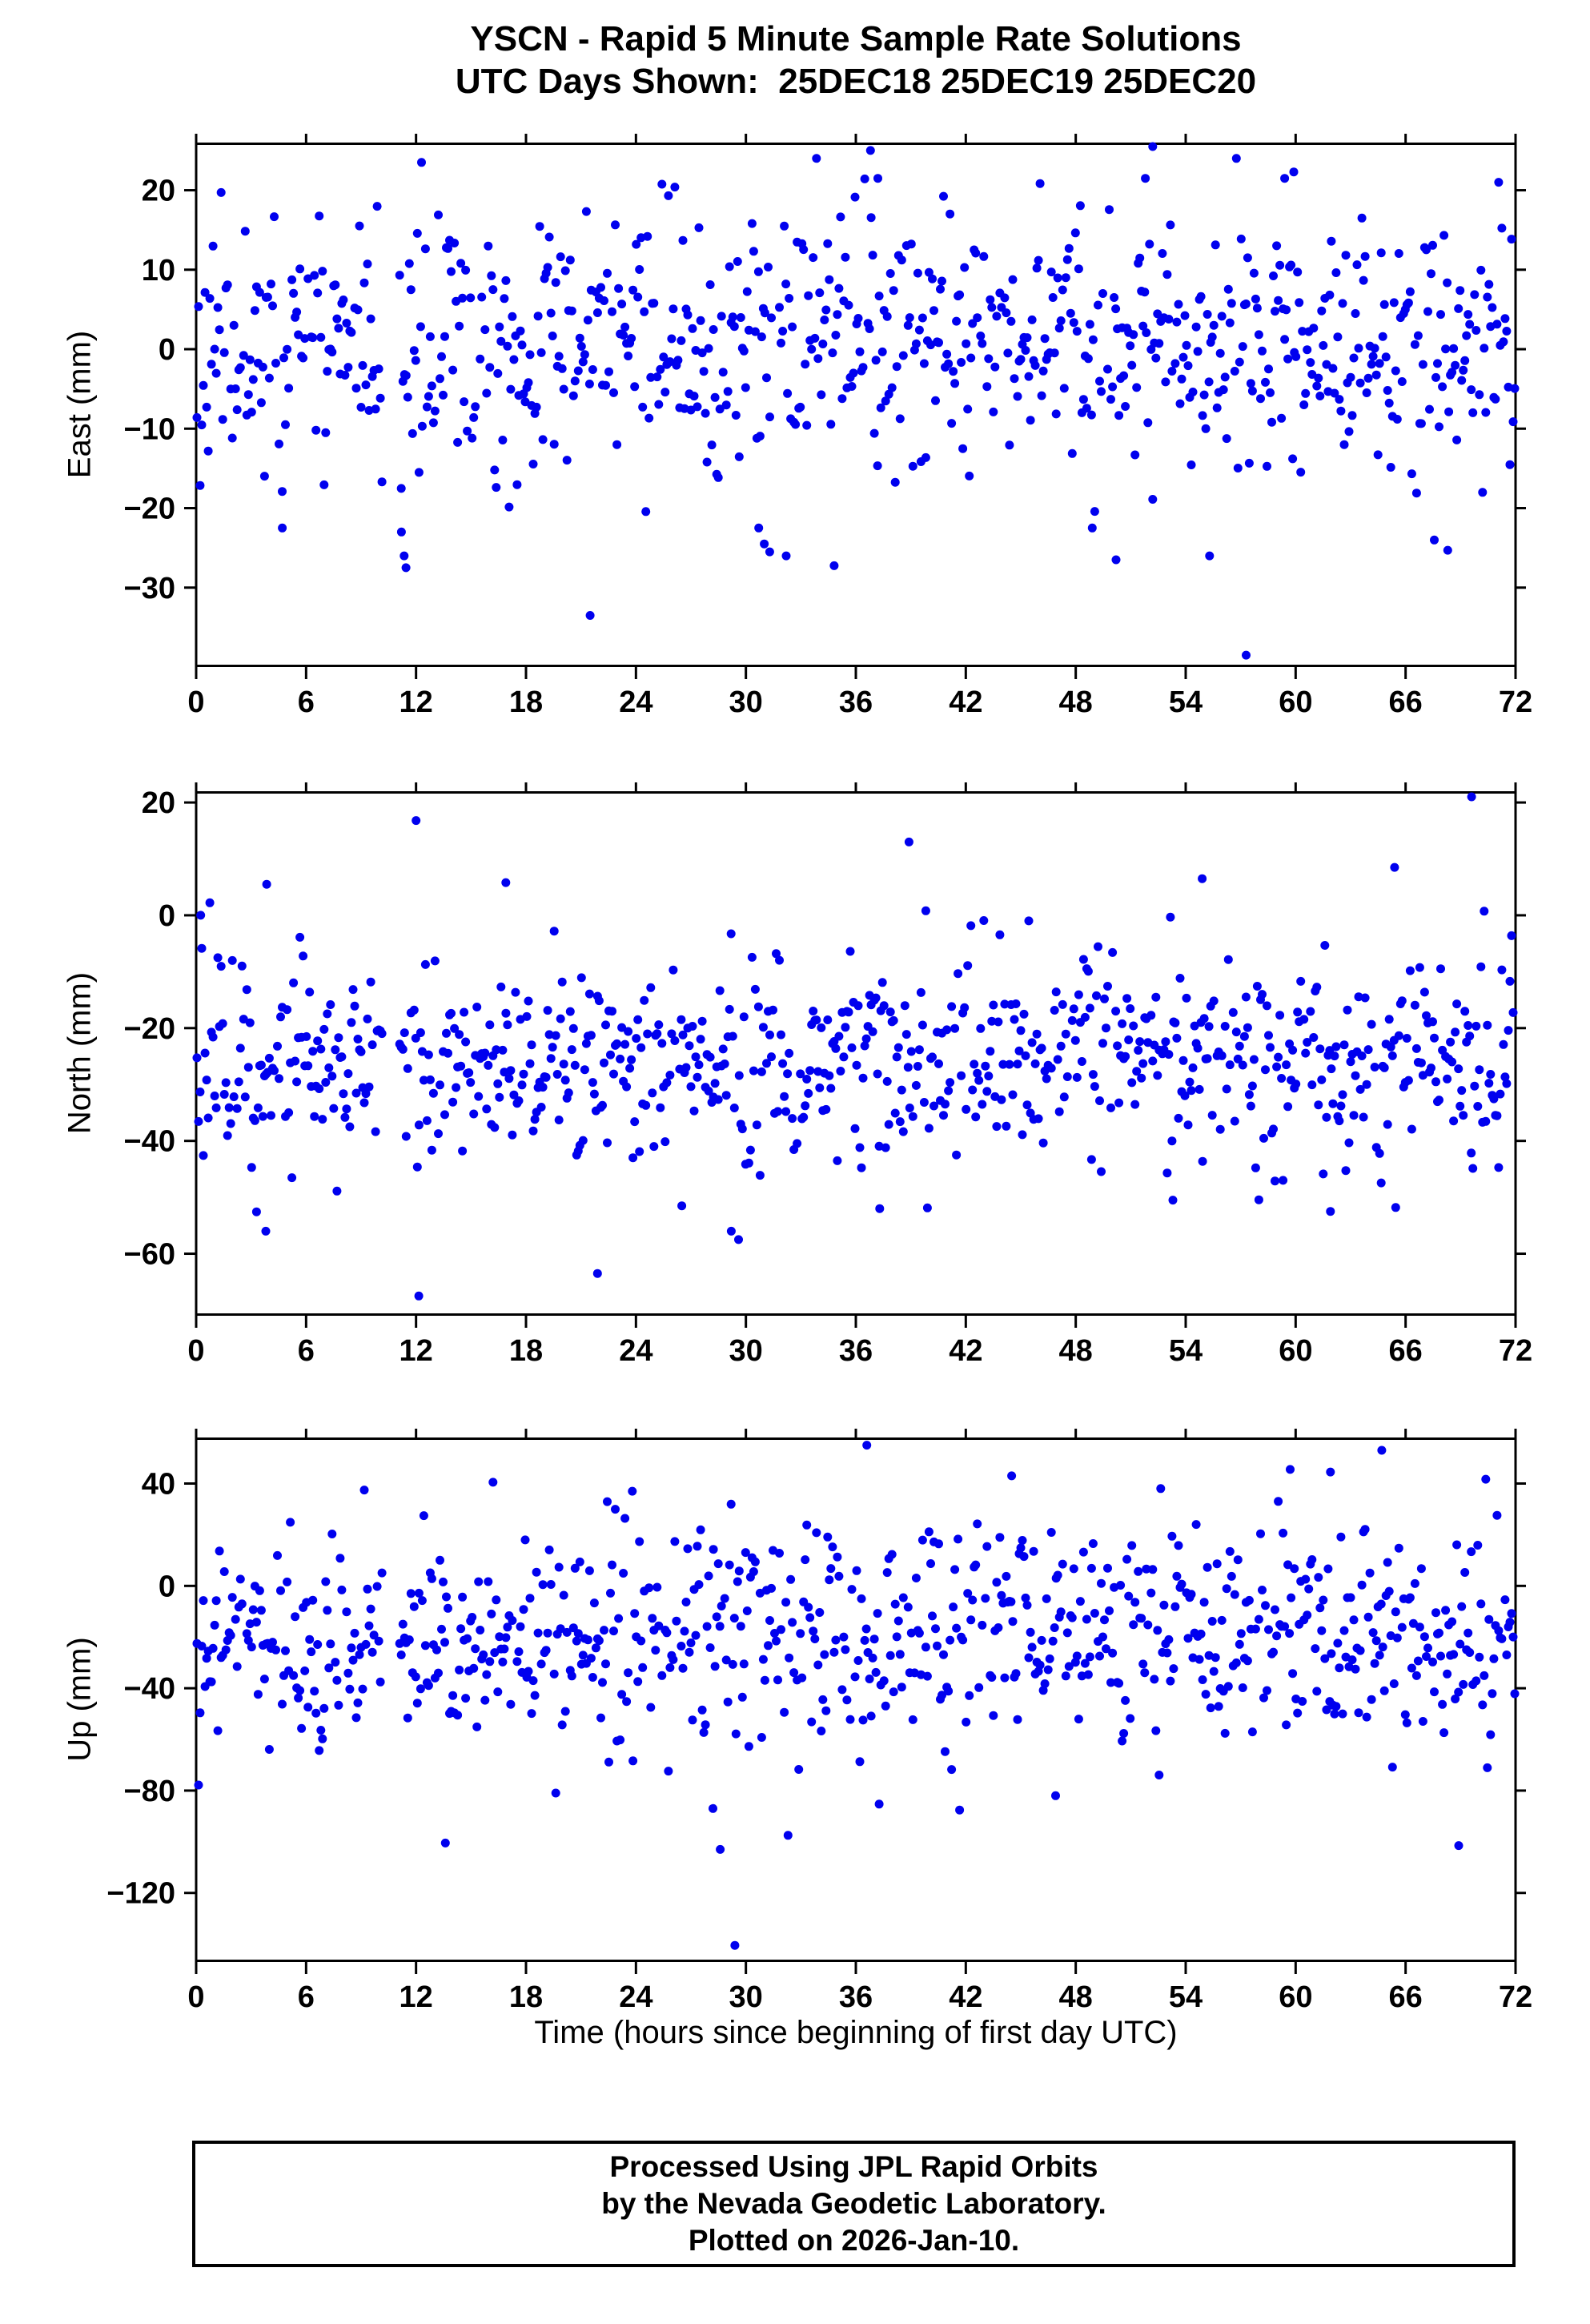 This screenshot has width=1590, height=2324. I want to click on chart-title-line2: UTC Days Shown: 25DEC18 25DEC19 25DEC20, so click(856, 81).